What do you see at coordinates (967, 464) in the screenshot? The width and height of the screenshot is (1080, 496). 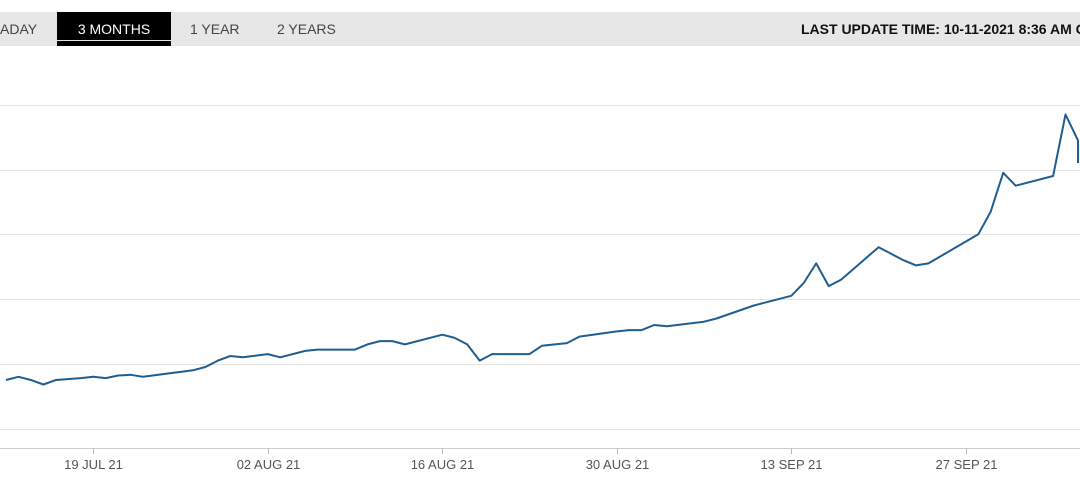 I see `x-tick-label: 27 SEP 21` at bounding box center [967, 464].